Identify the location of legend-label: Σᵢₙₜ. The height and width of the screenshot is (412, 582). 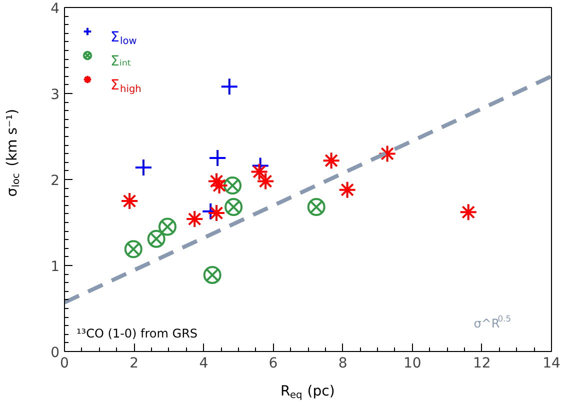
(121, 62).